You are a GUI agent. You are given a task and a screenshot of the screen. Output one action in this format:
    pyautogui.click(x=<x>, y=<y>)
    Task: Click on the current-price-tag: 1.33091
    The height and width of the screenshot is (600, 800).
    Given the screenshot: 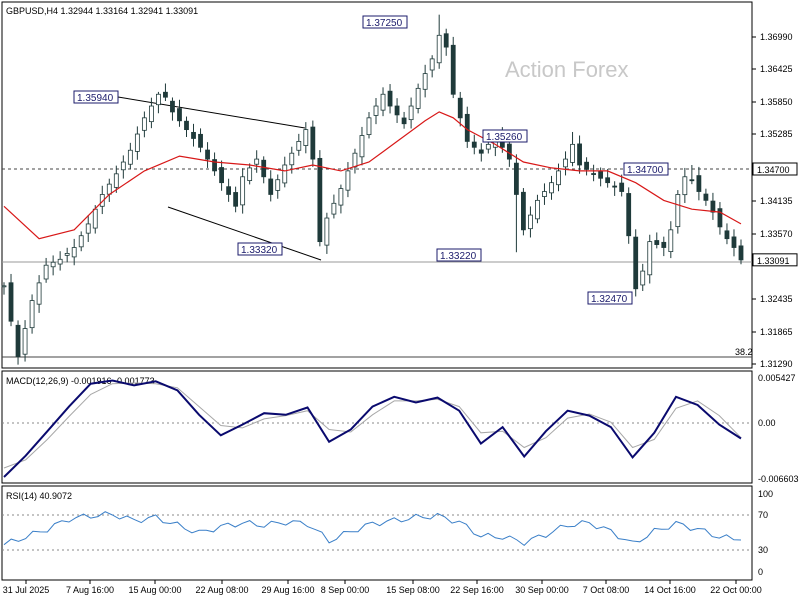 What is the action you would take?
    pyautogui.click(x=775, y=260)
    